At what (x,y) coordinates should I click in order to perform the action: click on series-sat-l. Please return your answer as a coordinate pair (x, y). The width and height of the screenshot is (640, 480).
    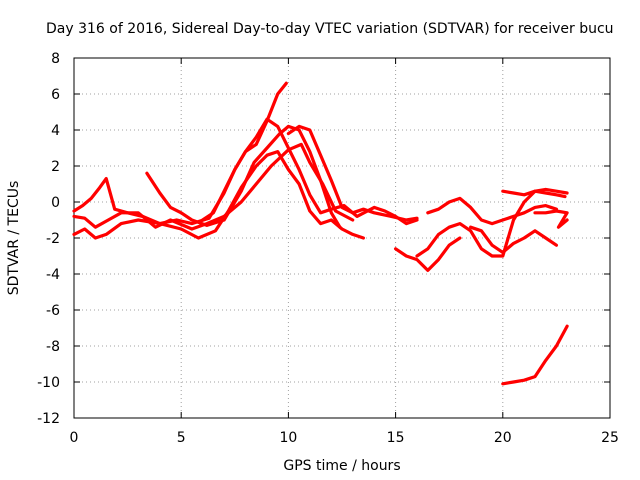
    Looking at the image, I should click on (551, 219).